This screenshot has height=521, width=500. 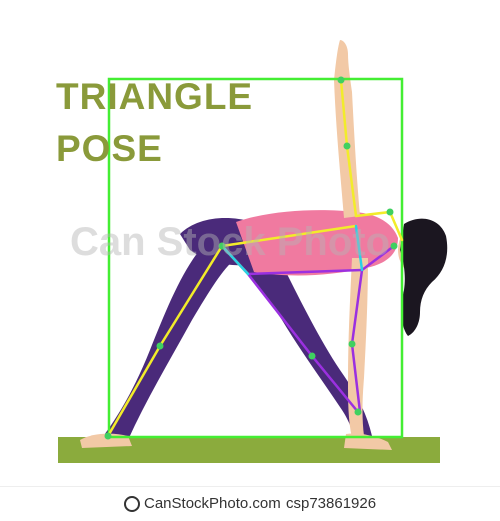 What do you see at coordinates (347, 129) in the screenshot?
I see `raised-arm` at bounding box center [347, 129].